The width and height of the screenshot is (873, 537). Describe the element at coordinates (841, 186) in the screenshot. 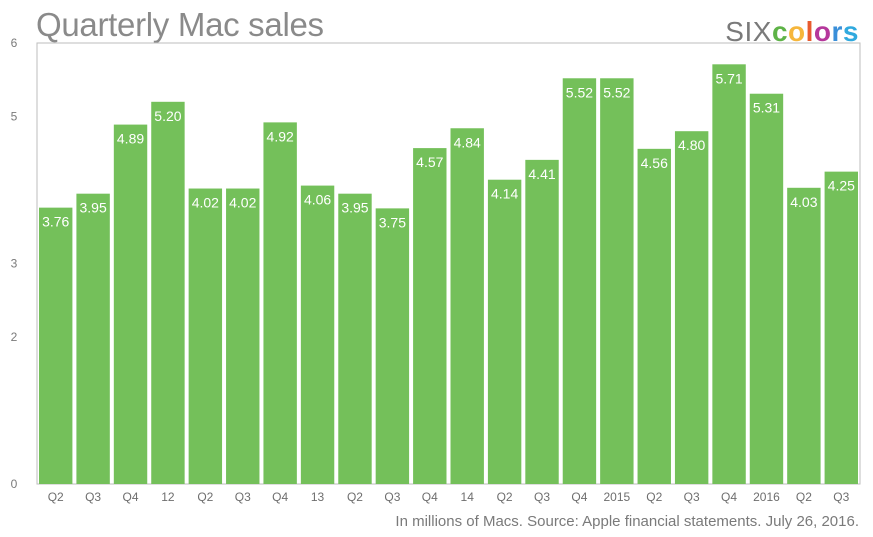

I see `bar-value-label: 4.25` at that location.